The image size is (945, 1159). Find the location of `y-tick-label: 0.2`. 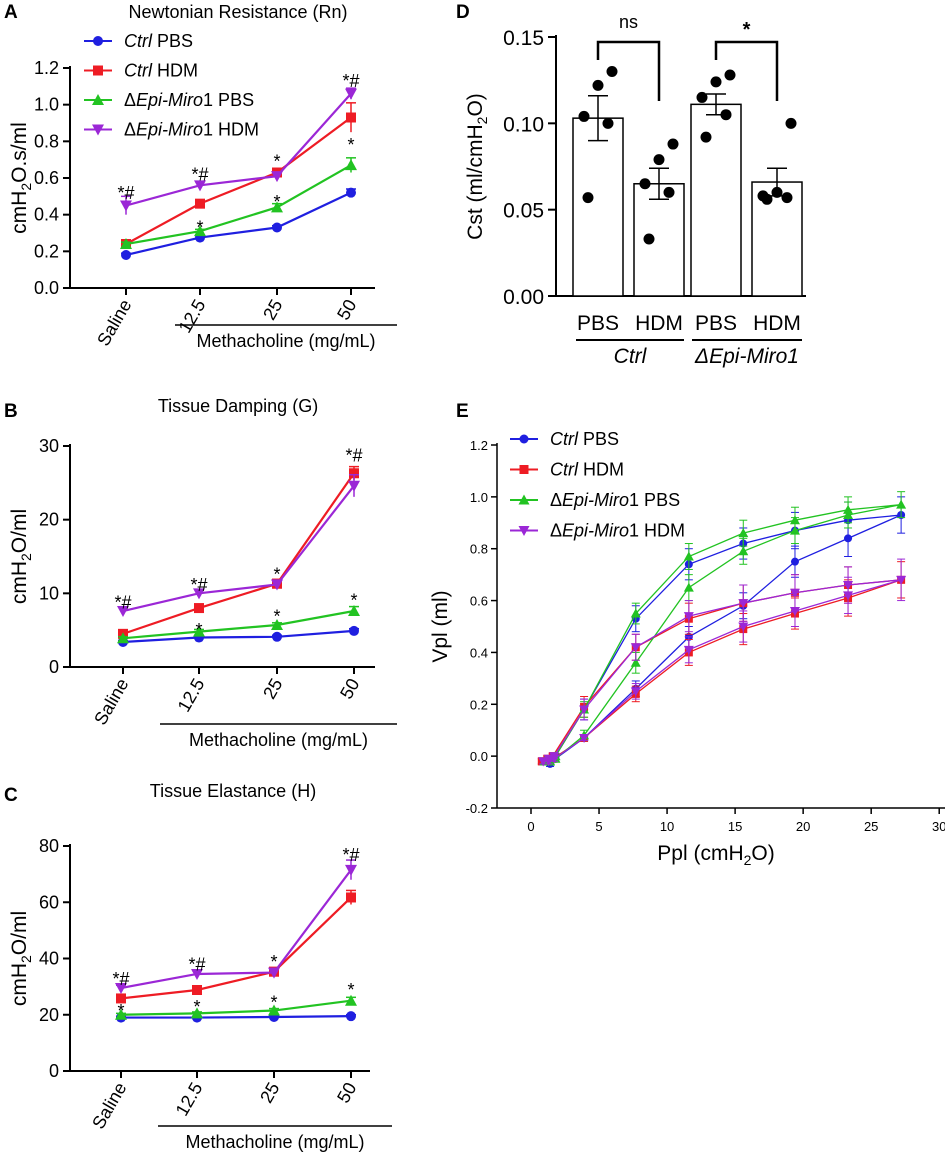

y-tick-label: 0.2 is located at coordinates (46, 251).